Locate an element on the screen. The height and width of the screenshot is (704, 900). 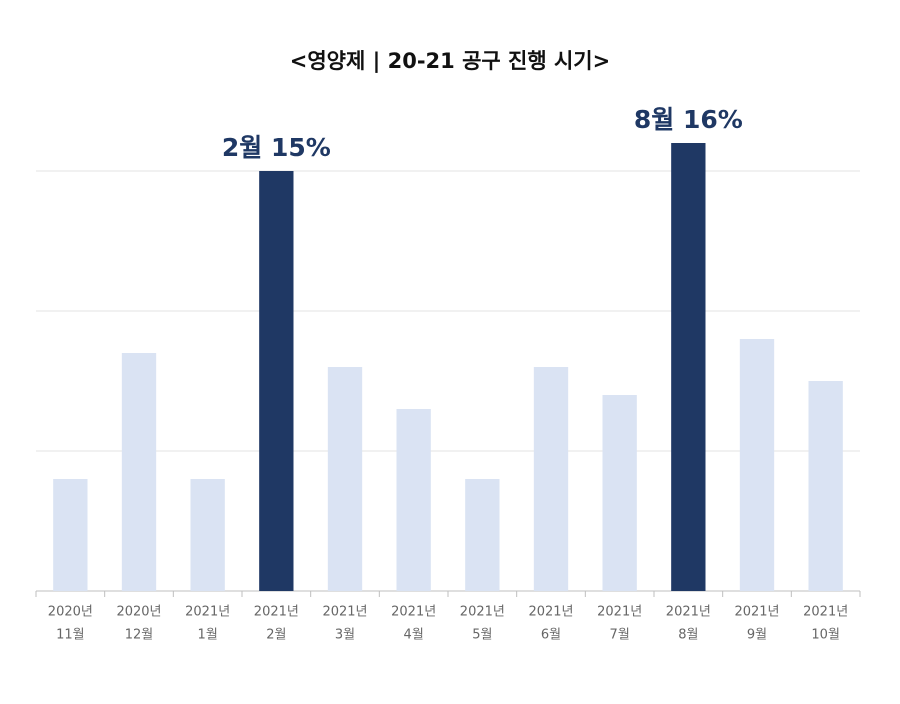
value-label: 2월 15% is located at coordinates (276, 147).